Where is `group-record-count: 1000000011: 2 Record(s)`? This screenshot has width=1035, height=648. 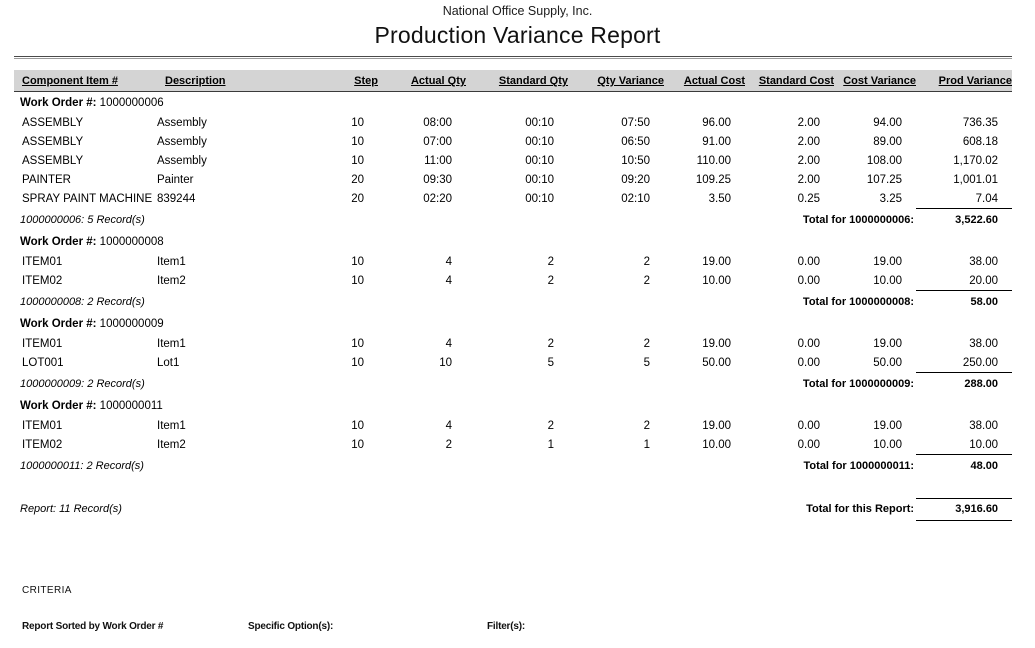 group-record-count: 1000000011: 2 Record(s) is located at coordinates (82, 465).